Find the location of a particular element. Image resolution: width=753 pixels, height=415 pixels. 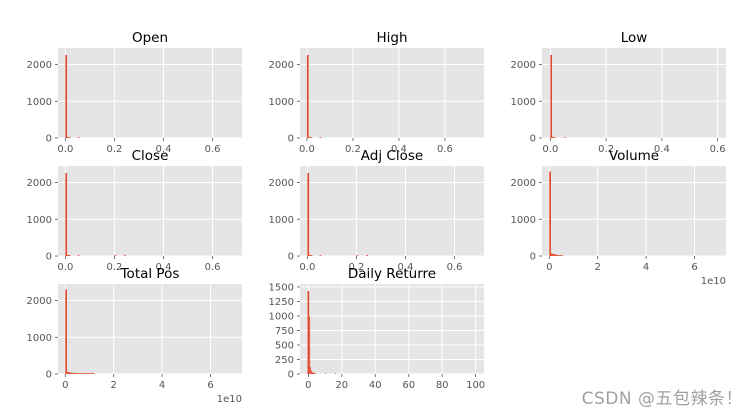

x-tick-label: 4 is located at coordinates (162, 385).